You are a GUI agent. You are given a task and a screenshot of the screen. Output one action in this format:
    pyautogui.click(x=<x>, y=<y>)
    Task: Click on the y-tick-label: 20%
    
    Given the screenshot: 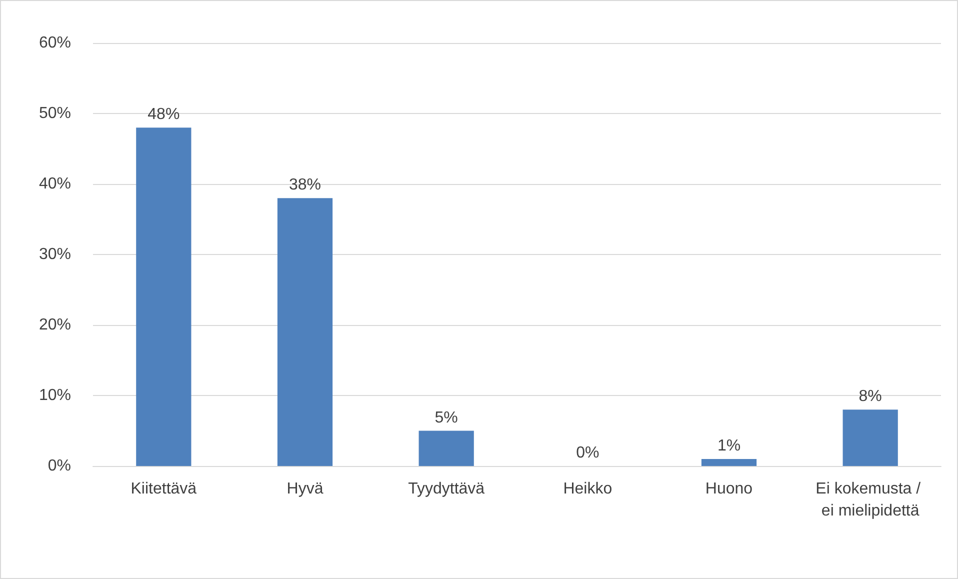 What is the action you would take?
    pyautogui.click(x=54, y=325)
    